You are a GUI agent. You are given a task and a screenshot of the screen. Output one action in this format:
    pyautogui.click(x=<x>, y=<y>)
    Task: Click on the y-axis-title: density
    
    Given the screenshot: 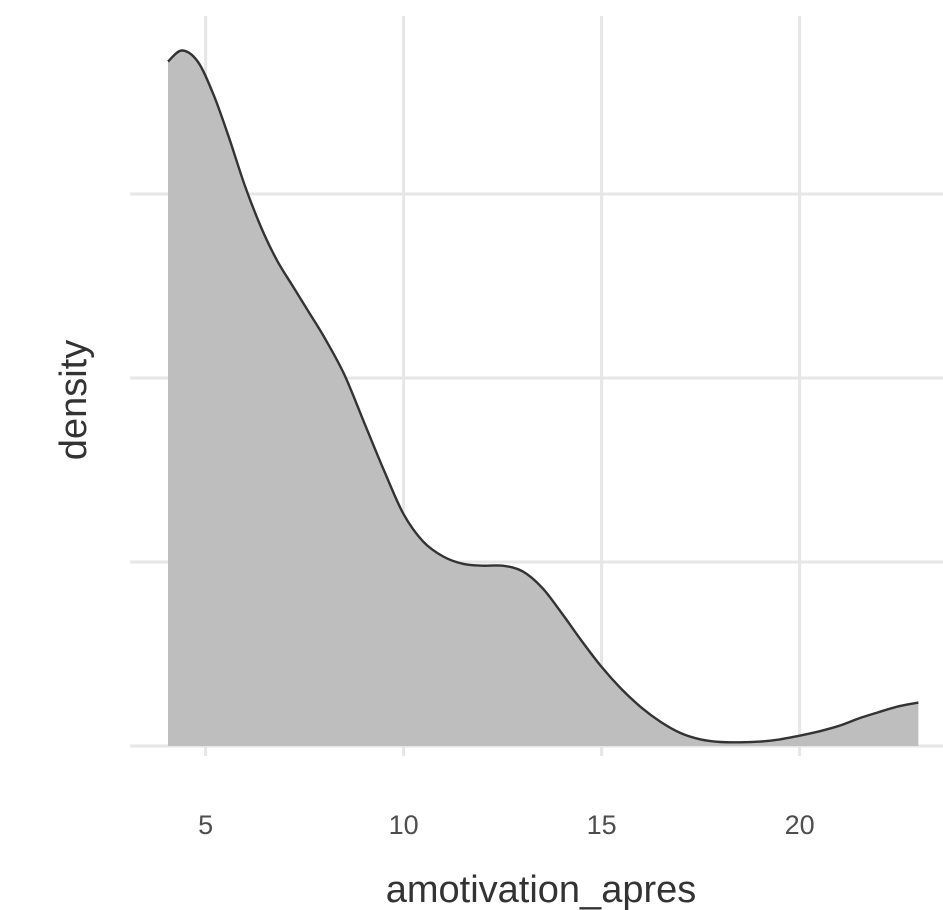 What is the action you would take?
    pyautogui.click(x=74, y=400)
    